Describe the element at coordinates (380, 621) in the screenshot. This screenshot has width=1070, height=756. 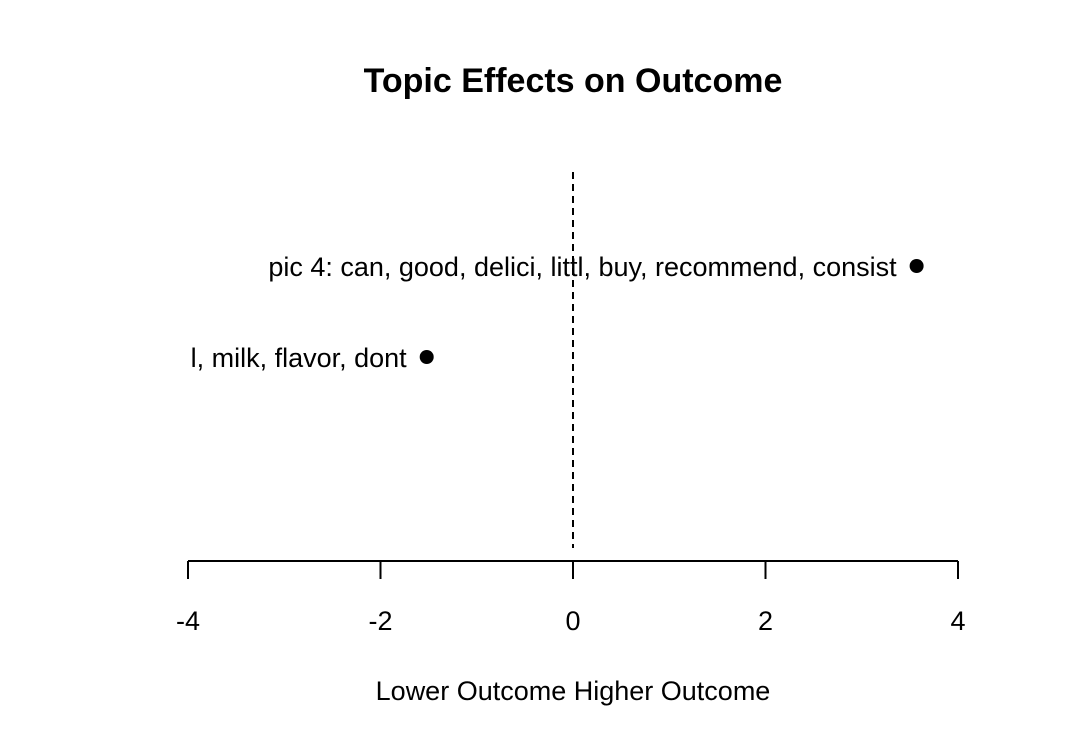
I see `x-tick-label: -2` at that location.